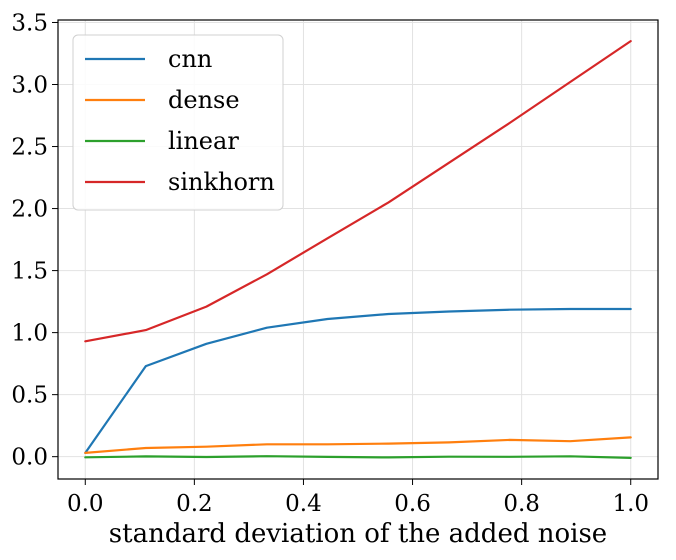  I want to click on y-tick-label: 0.0, so click(29, 458).